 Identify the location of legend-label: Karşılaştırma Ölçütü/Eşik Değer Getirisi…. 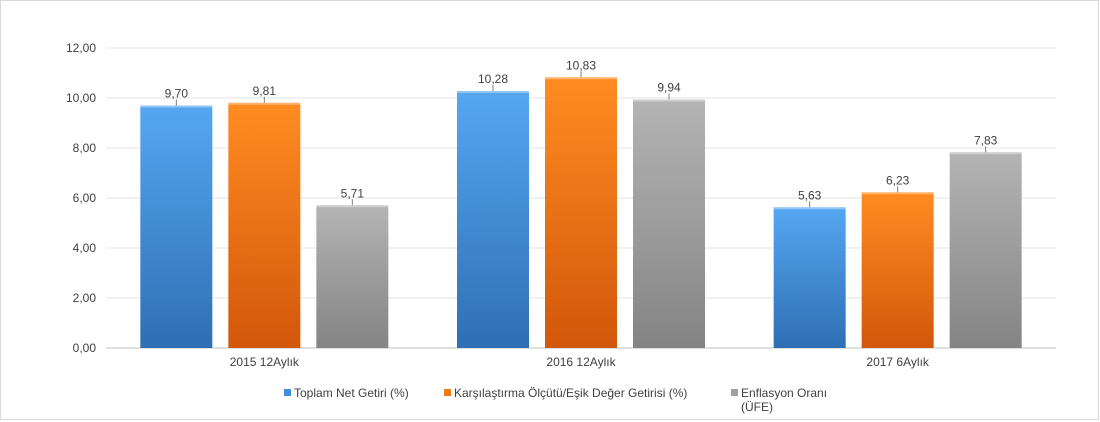
(571, 393).